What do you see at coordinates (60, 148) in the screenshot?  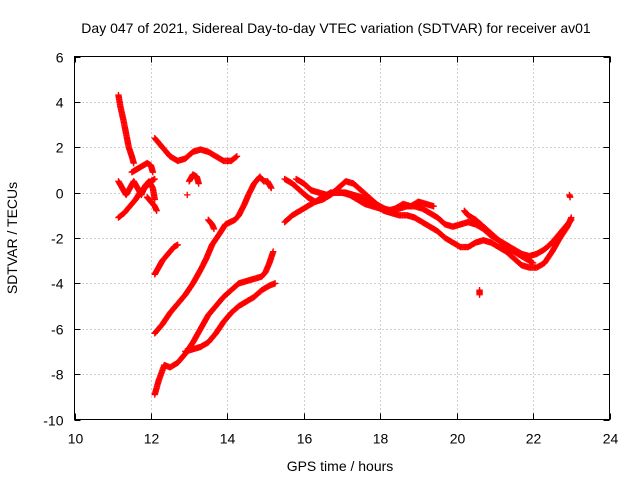 I see `y-tick-label: 2` at bounding box center [60, 148].